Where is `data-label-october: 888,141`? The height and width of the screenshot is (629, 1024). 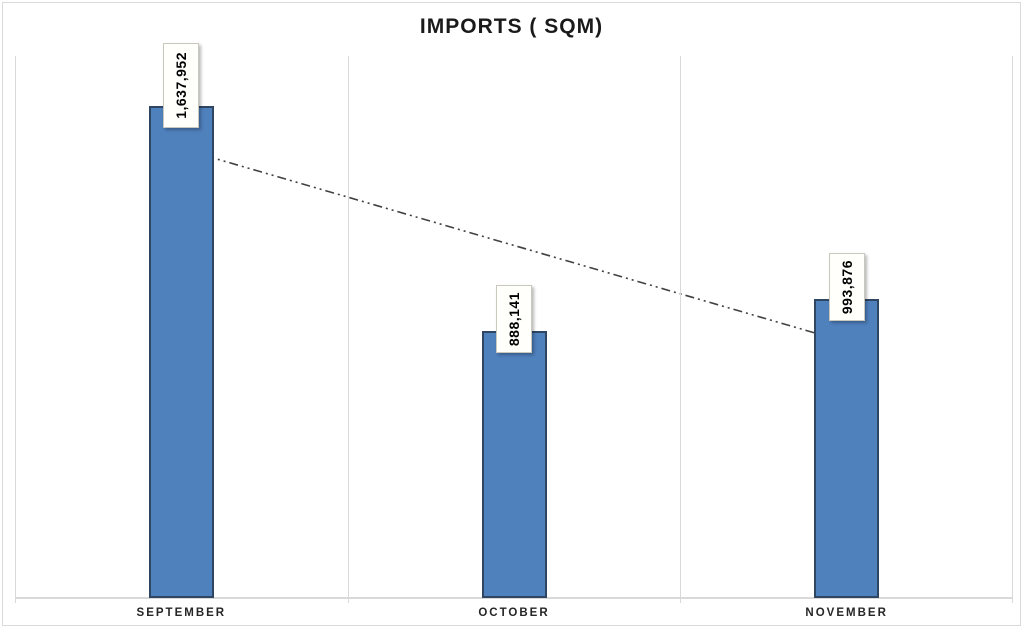 data-label-october: 888,141 is located at coordinates (514, 319).